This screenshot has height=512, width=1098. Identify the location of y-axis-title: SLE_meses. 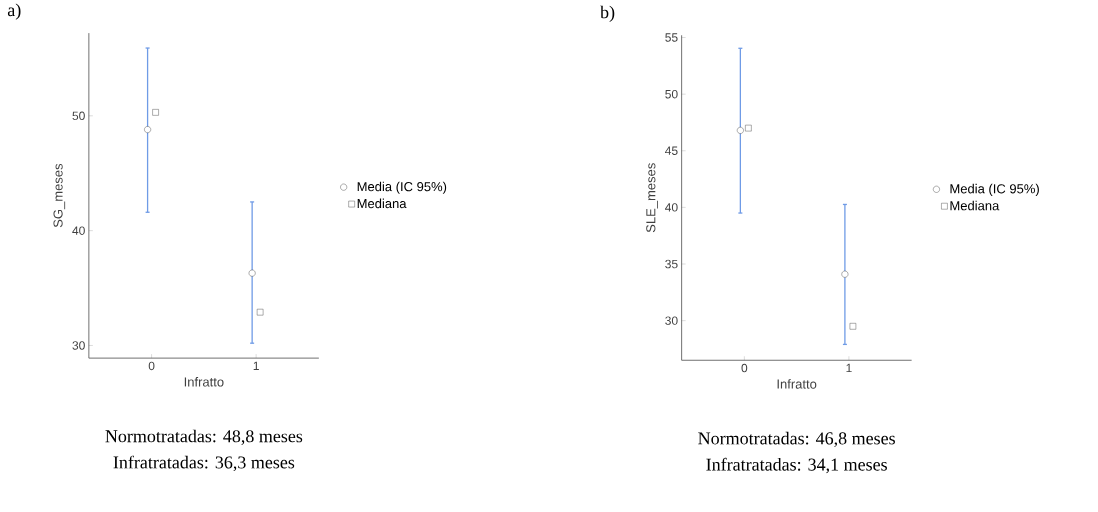
(652, 198).